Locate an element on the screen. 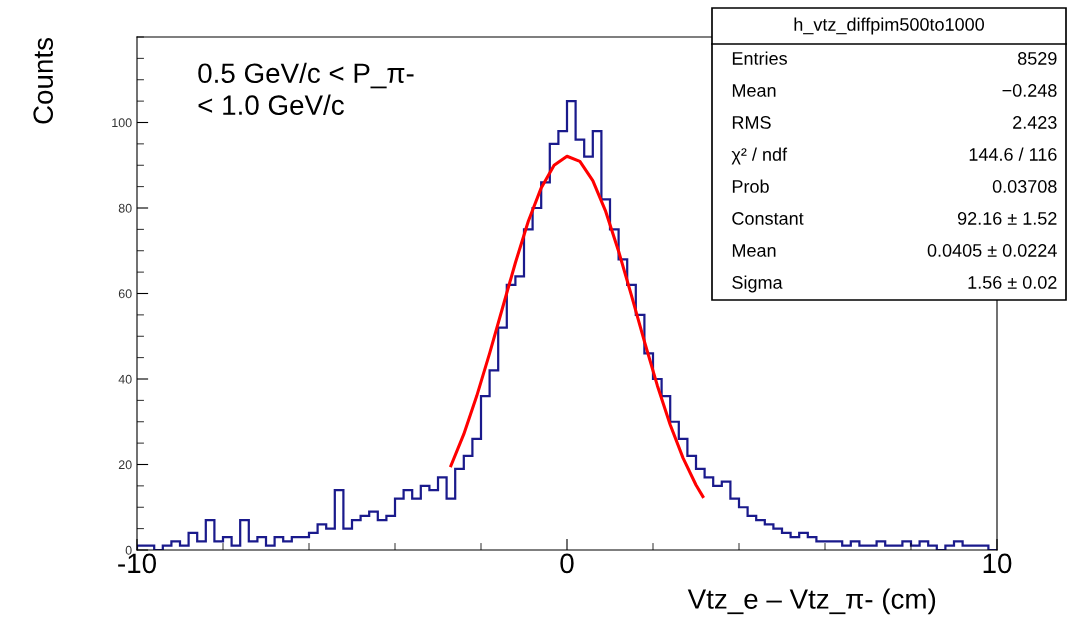 The width and height of the screenshot is (1079, 635). y-tick-label: 40 is located at coordinates (125, 379).